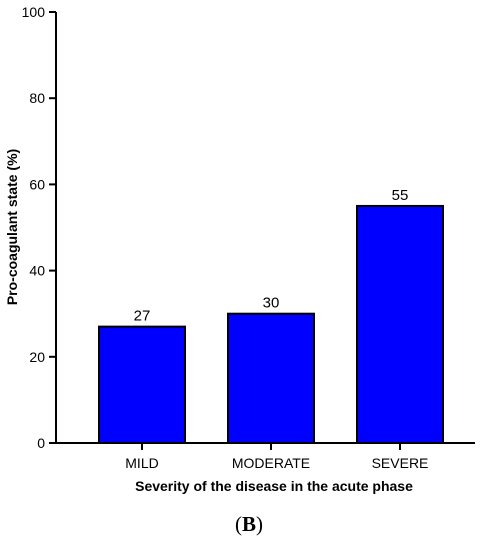  Describe the element at coordinates (141, 463) in the screenshot. I see `x-tick-label: MILD` at that location.